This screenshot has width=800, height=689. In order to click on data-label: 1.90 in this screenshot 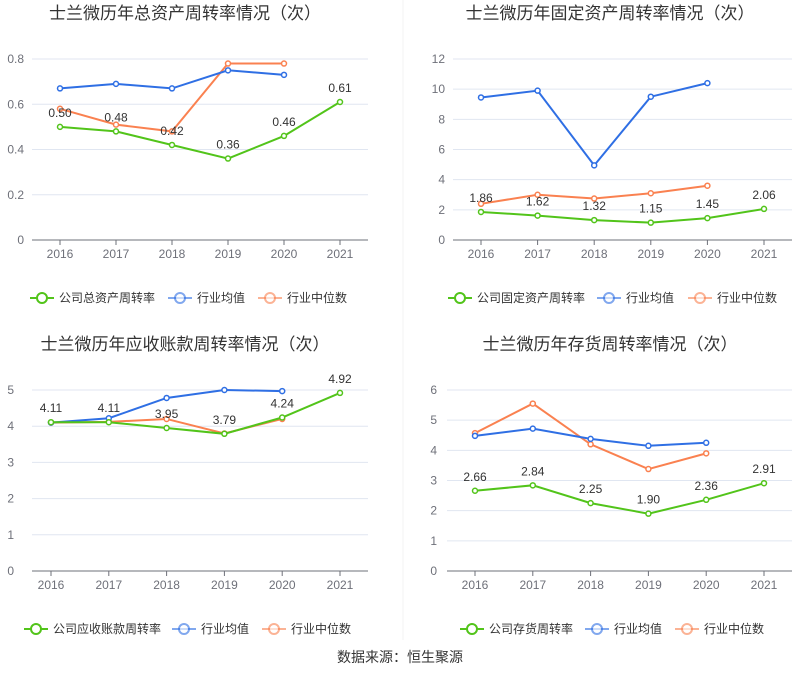, I will do `click(649, 500)`.